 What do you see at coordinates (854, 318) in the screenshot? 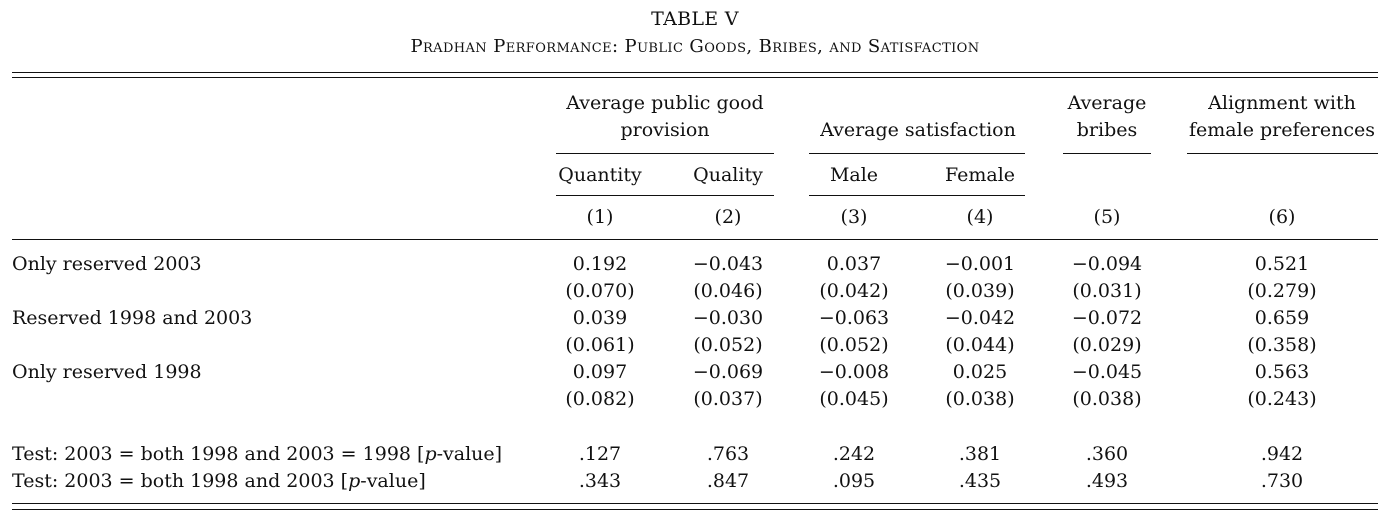
I see `coefficient-cell: −0.063` at bounding box center [854, 318].